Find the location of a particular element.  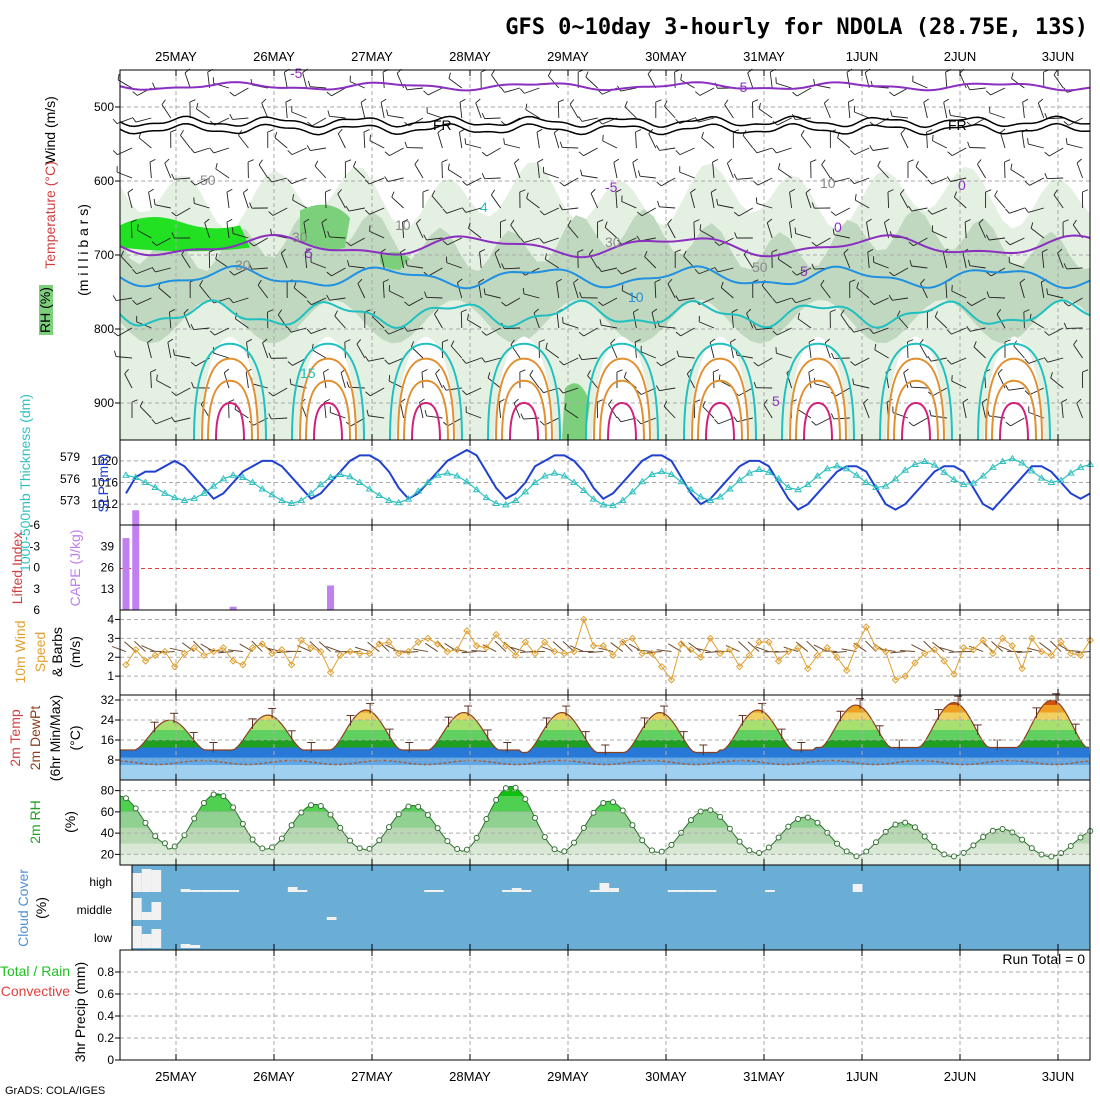

date-label: 26MAY is located at coordinates (274, 56).